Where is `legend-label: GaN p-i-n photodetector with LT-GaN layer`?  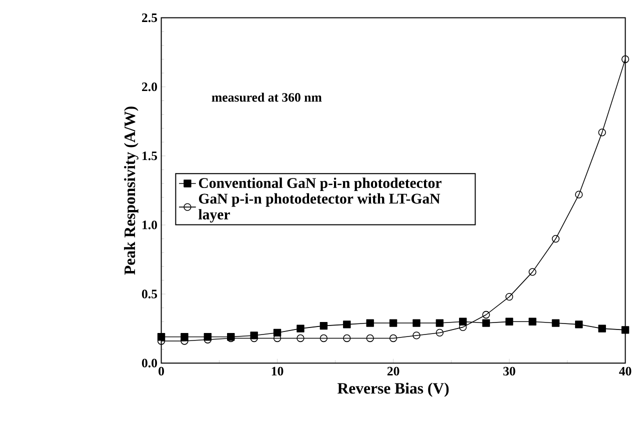
legend-label: GaN p-i-n photodetector with LT-GaN layer is located at coordinates (319, 207).